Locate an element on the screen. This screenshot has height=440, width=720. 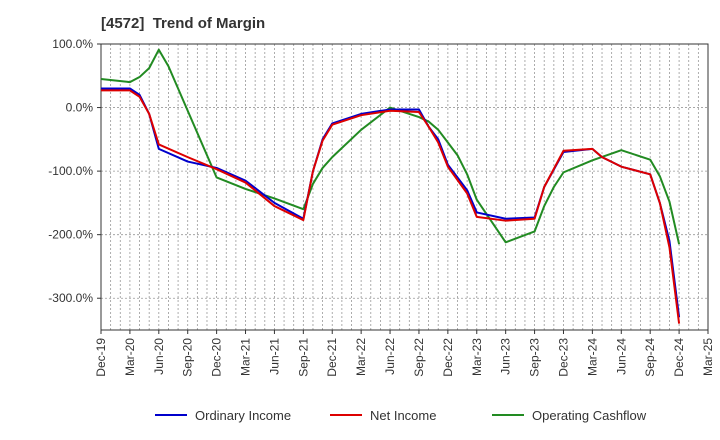
legend-label: Ordinary Income is located at coordinates (243, 415).